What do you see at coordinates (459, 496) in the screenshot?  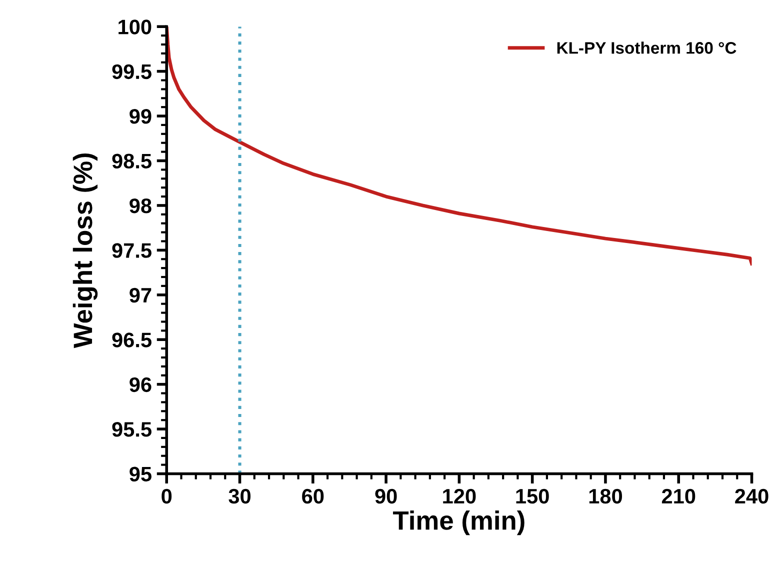 I see `x-tick-label: 120` at bounding box center [459, 496].